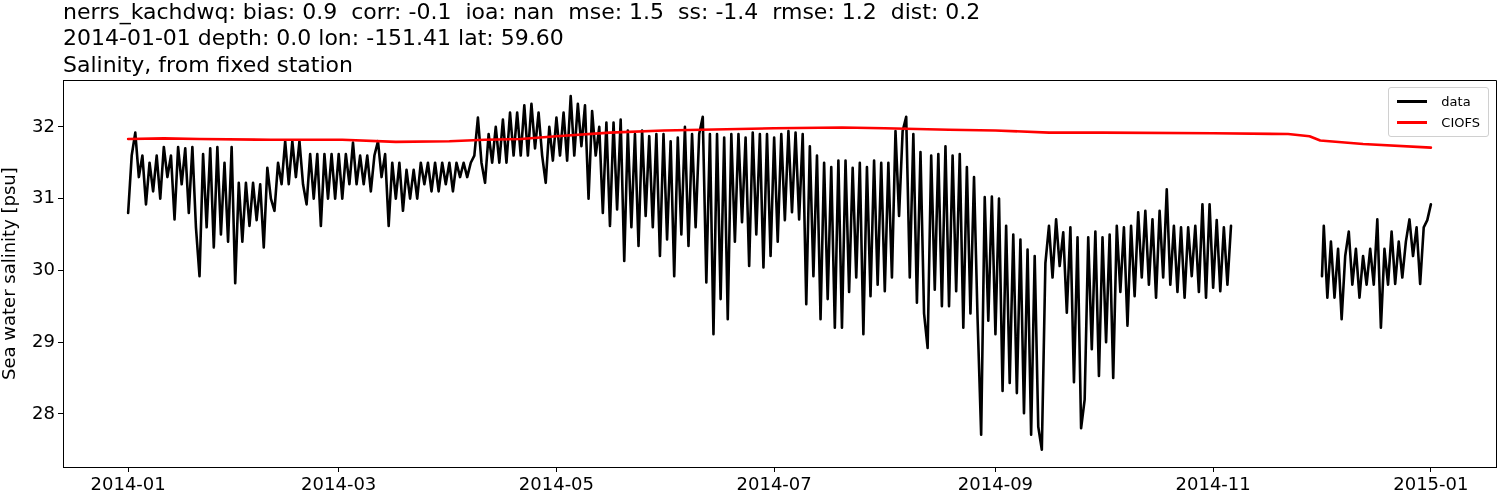 The image size is (1500, 500). I want to click on x-tick-label: 2014-01, so click(128, 484).